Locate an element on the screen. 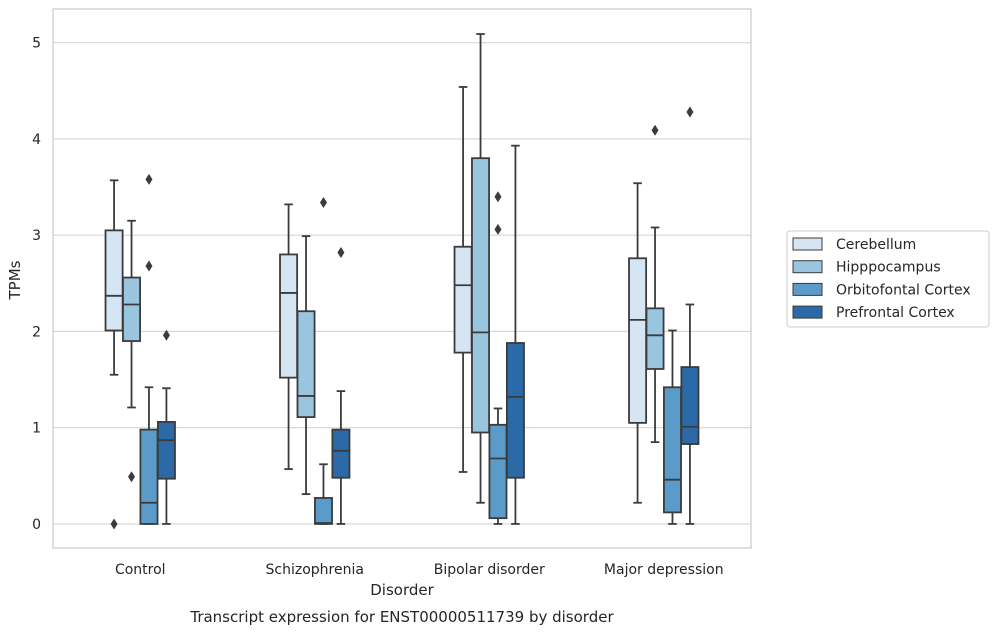 This screenshot has width=999, height=634. x-tick-label: Major depression is located at coordinates (664, 570).